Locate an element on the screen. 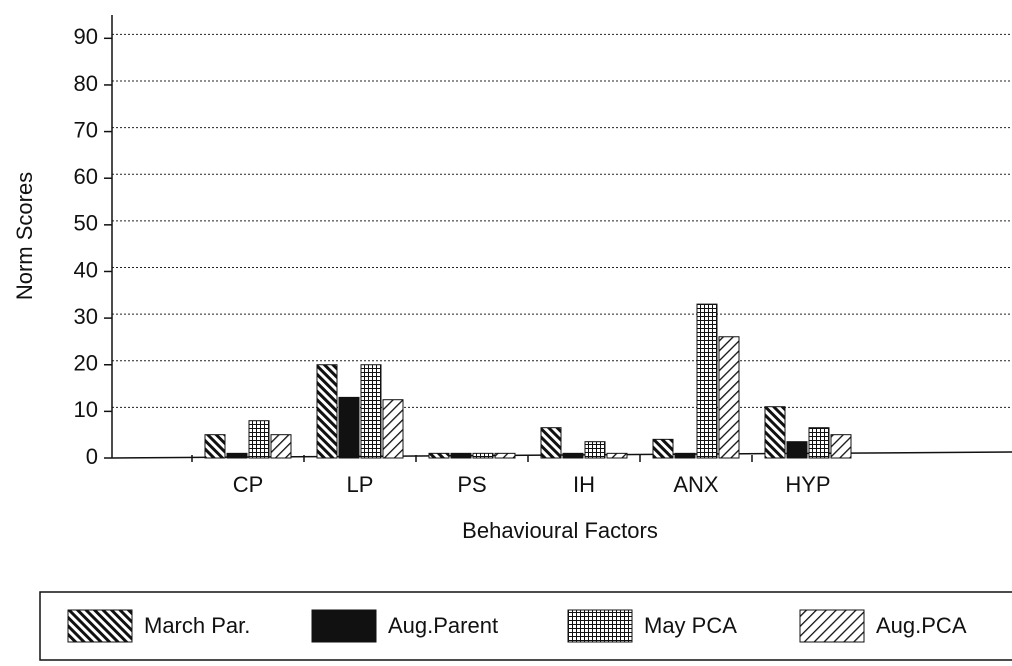 The height and width of the screenshot is (666, 1012). x-tick-label: IH is located at coordinates (584, 484).